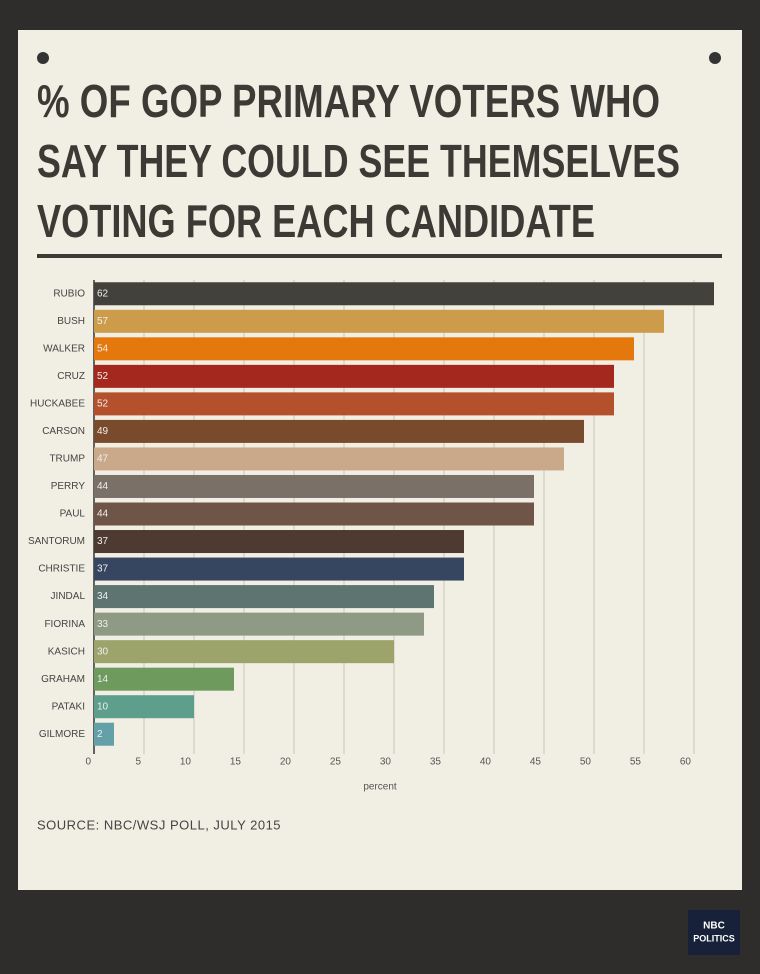 The height and width of the screenshot is (974, 760). Describe the element at coordinates (103, 596) in the screenshot. I see `value-label: 34` at that location.